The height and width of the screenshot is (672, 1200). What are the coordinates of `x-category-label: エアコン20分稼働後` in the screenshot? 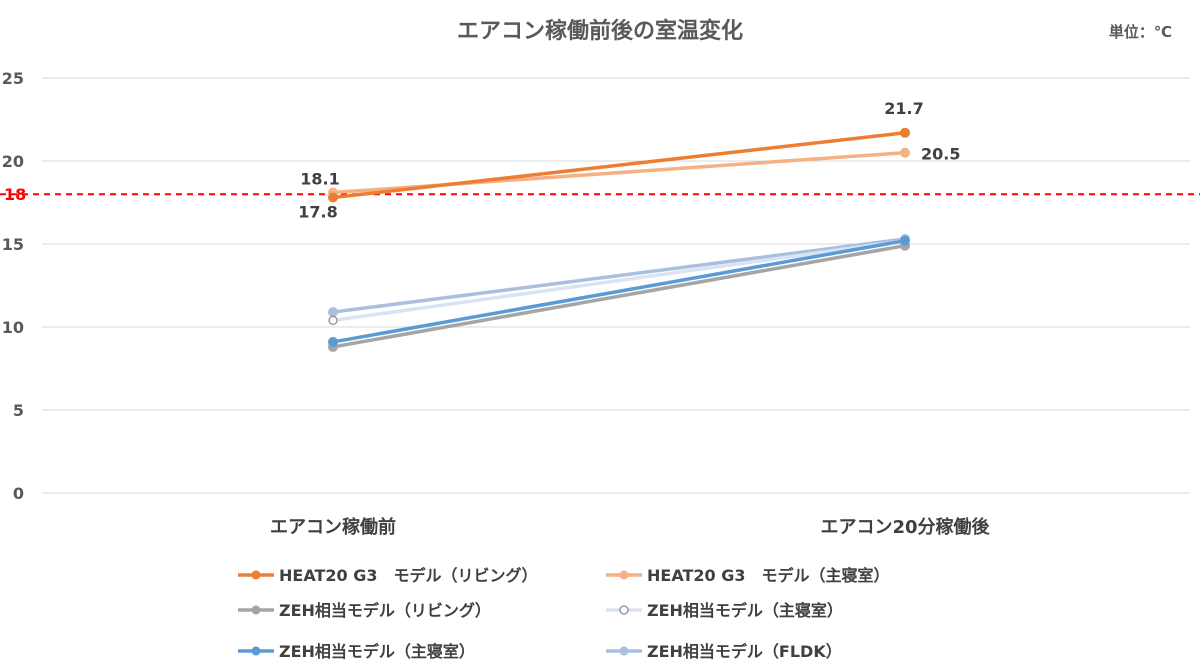 It's located at (905, 527).